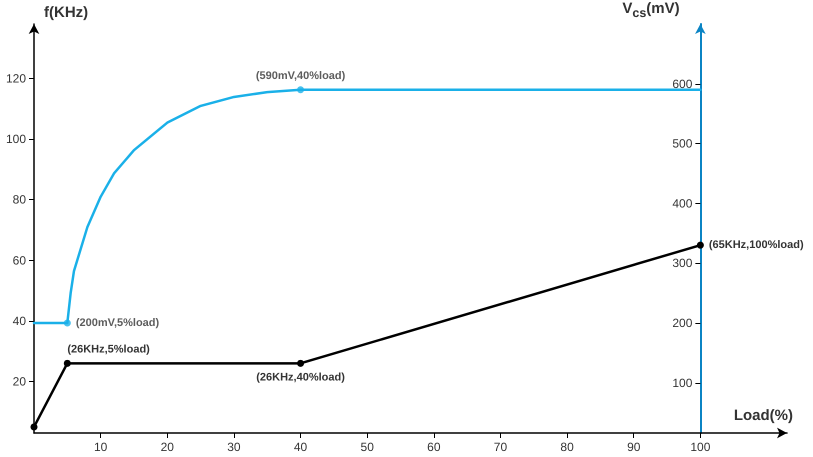 Image resolution: width=813 pixels, height=457 pixels. I want to click on y2-tick-label: 100, so click(682, 383).